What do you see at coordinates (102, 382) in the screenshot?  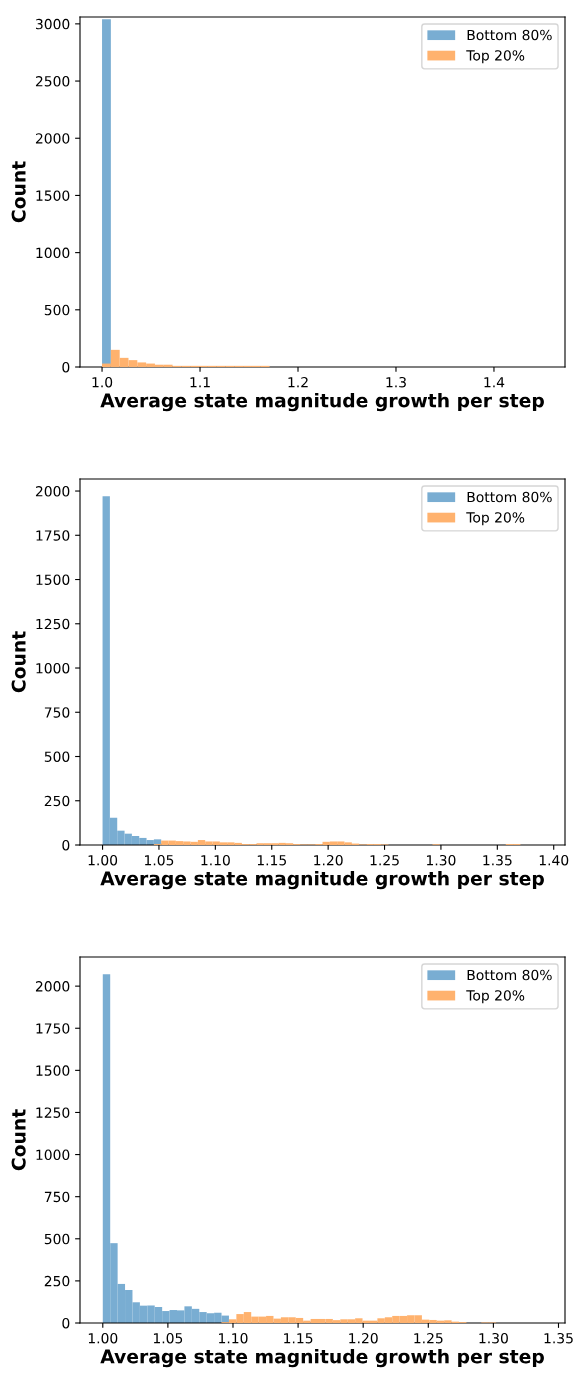 I see `x-tick-label: 1.0` at bounding box center [102, 382].